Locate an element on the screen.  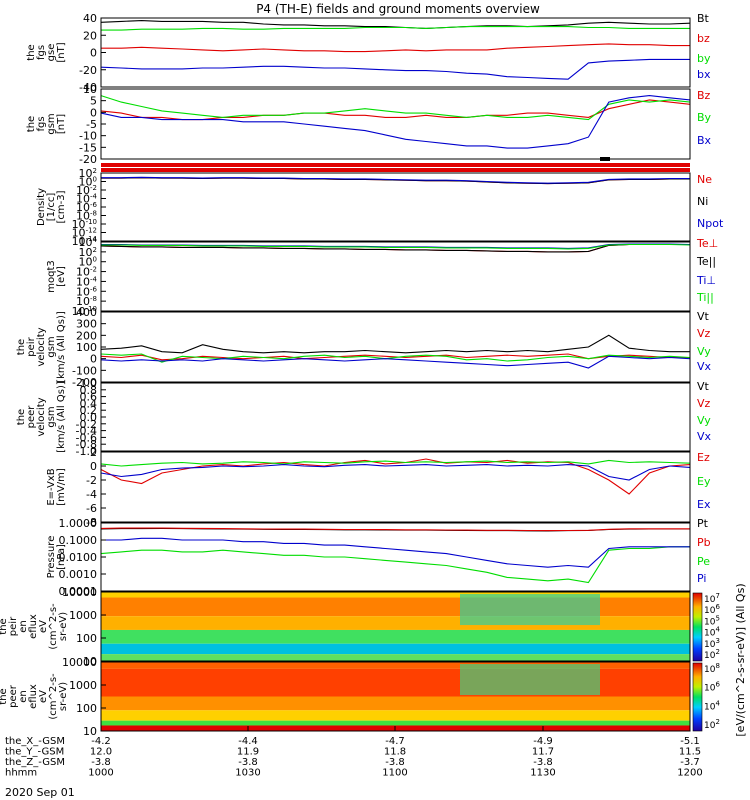
series-line-pe is located at coordinates (395, 565).